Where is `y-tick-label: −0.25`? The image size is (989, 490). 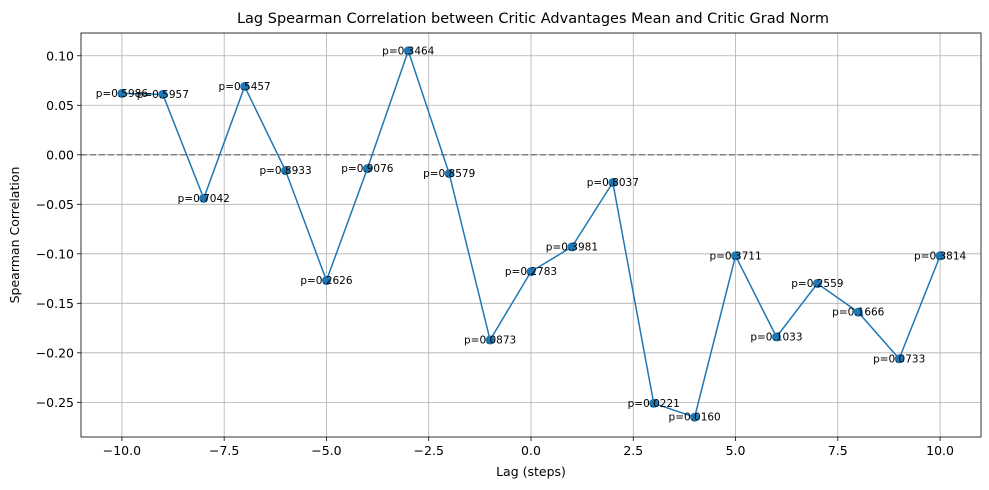
y-tick-label: −0.25 is located at coordinates (55, 402).